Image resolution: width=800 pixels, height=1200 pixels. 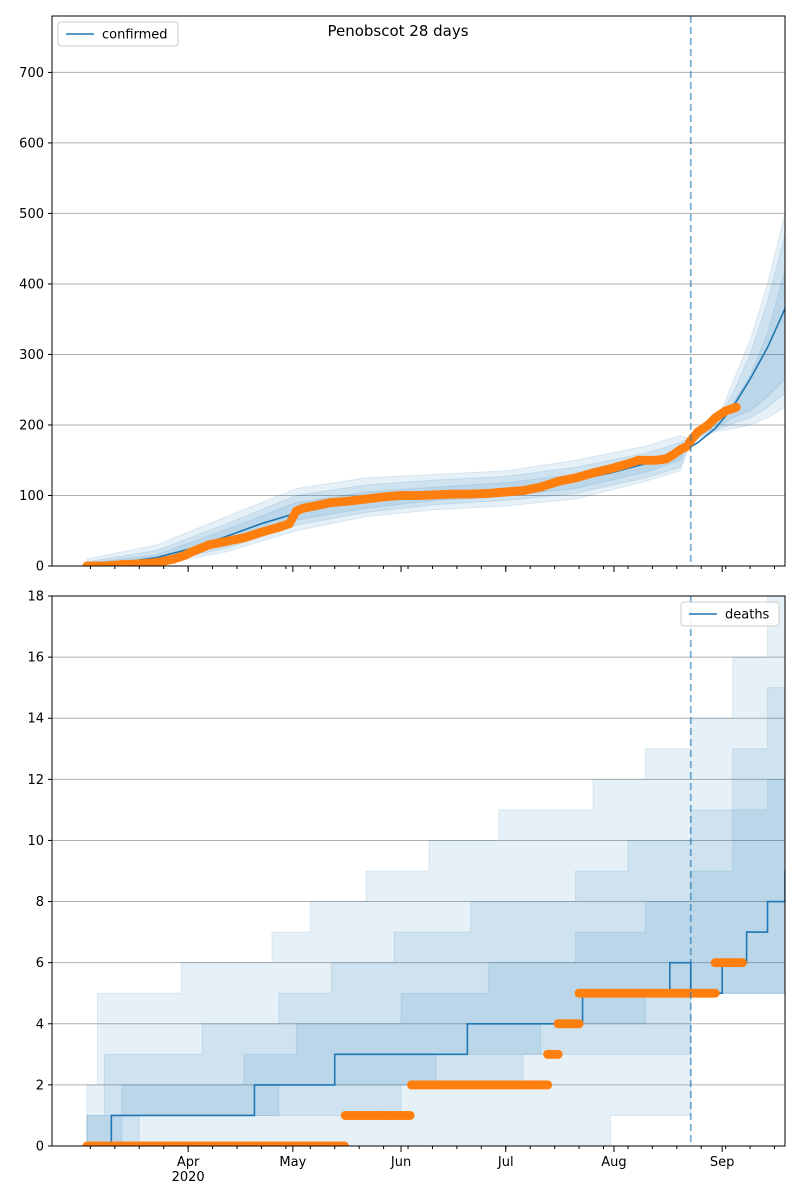 I want to click on x-tick-label: Jul, so click(x=505, y=1162).